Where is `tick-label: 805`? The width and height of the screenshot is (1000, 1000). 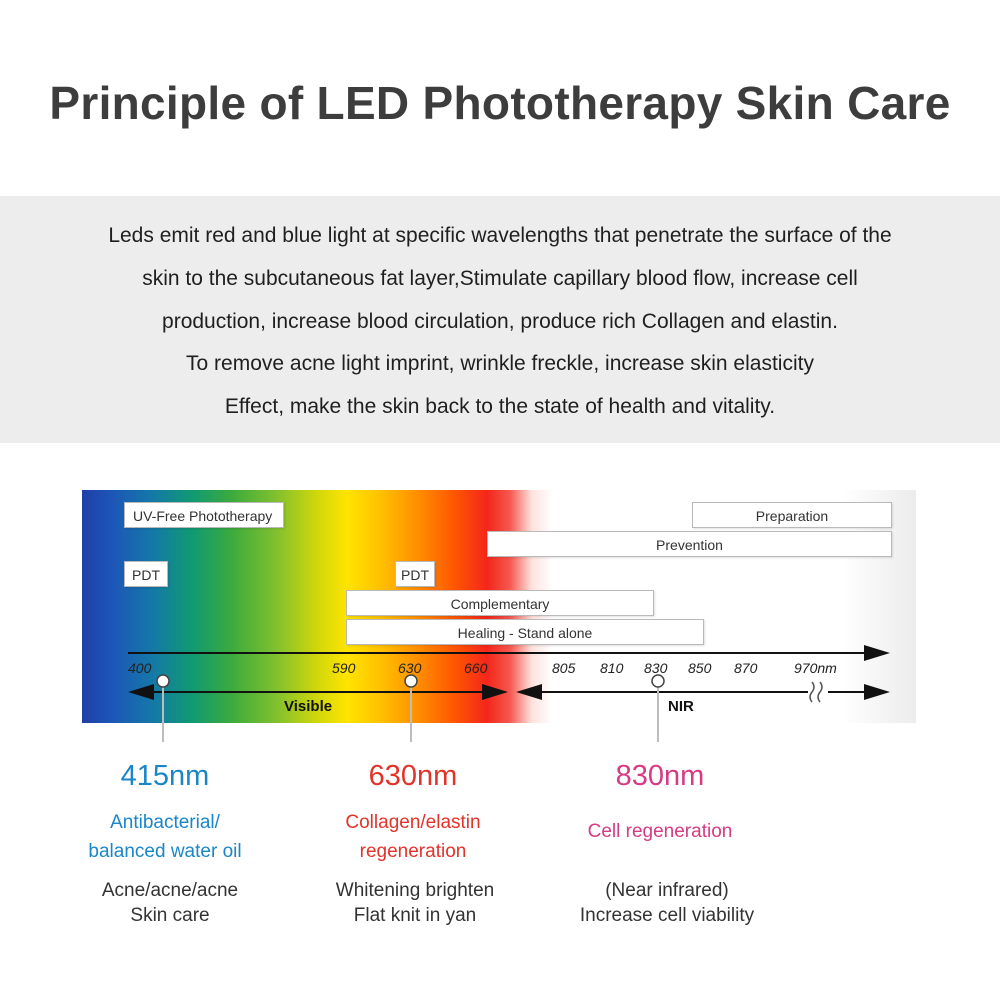 tick-label: 805 is located at coordinates (564, 668).